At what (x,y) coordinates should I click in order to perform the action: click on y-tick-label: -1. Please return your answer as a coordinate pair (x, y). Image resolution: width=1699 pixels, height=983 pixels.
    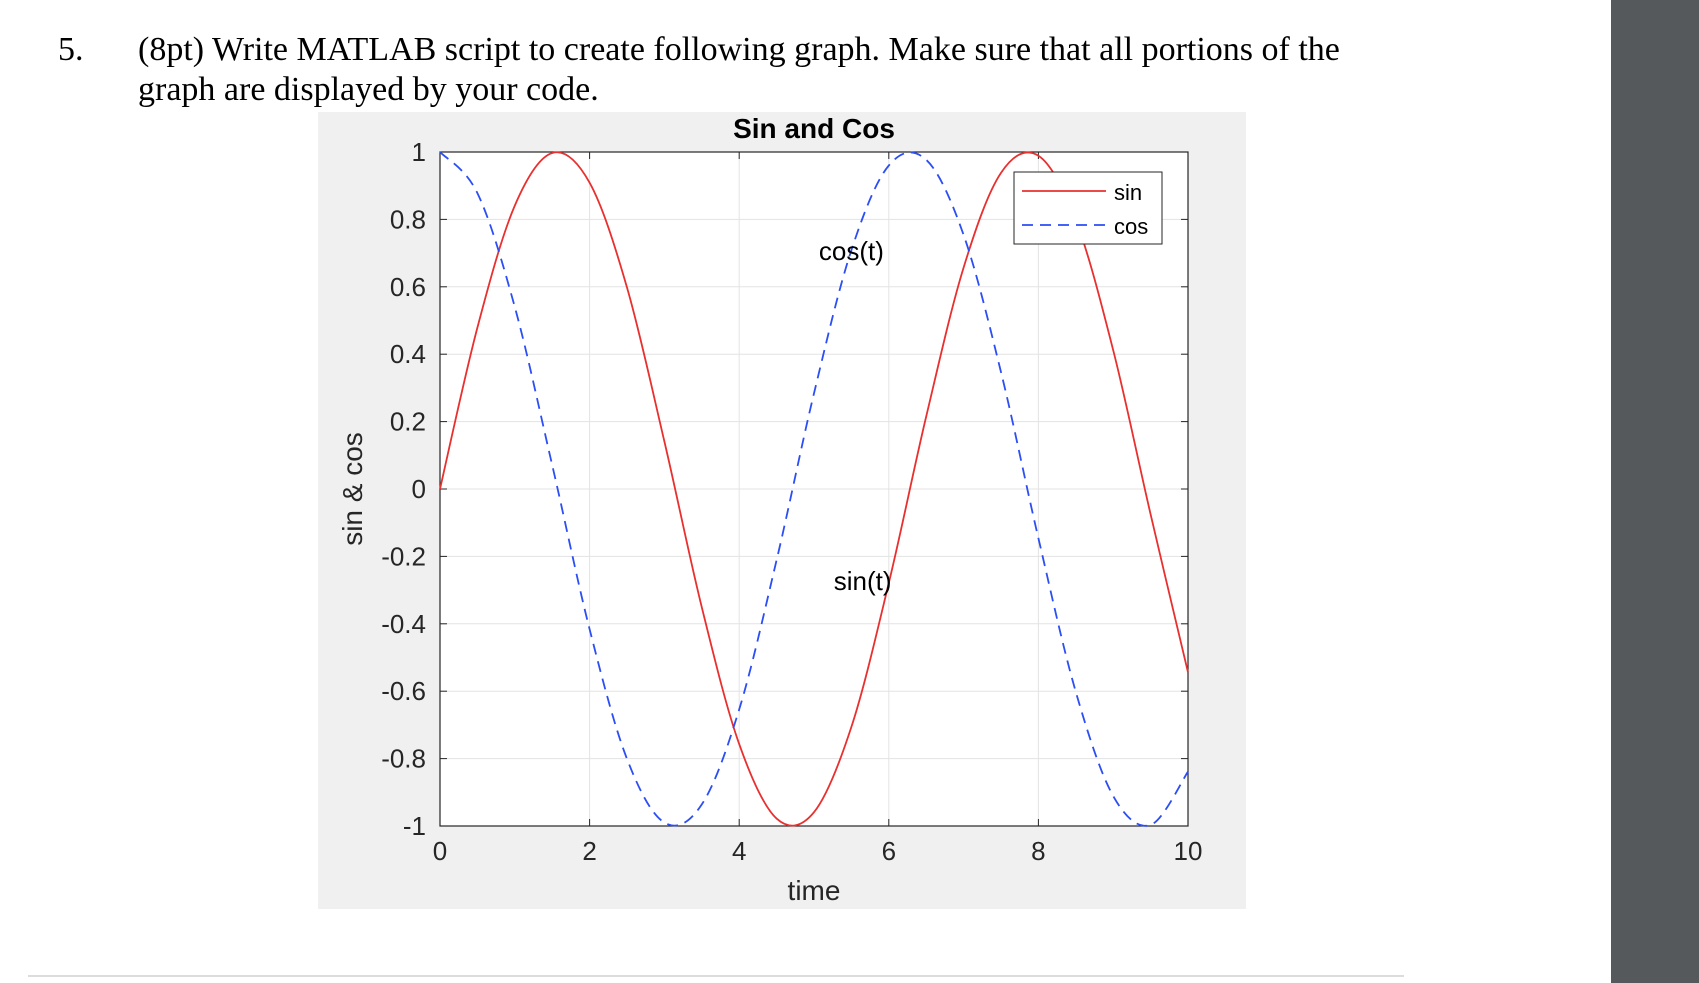
    Looking at the image, I should click on (414, 826).